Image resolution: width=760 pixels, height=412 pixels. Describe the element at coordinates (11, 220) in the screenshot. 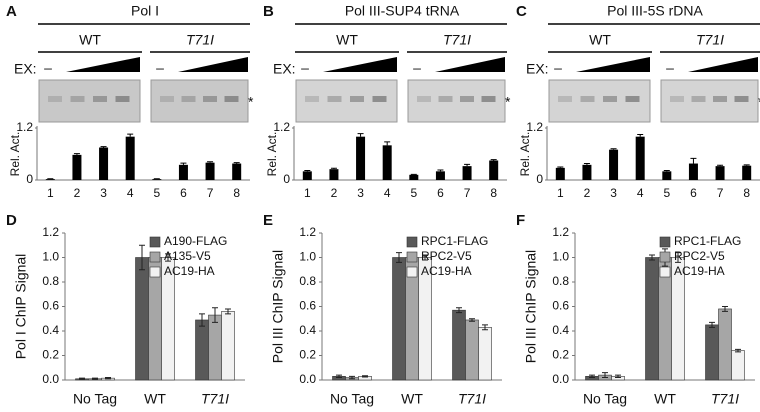

I see `panel-label: D` at that location.